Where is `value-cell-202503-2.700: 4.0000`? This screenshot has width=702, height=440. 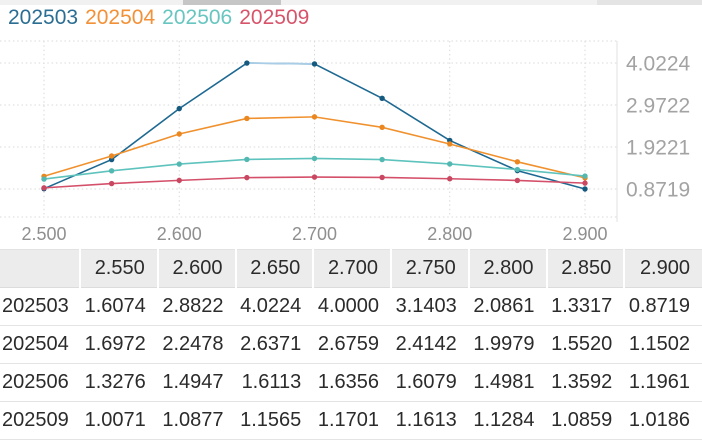
value-cell-202503-2.700: 4.0000 is located at coordinates (352, 306).